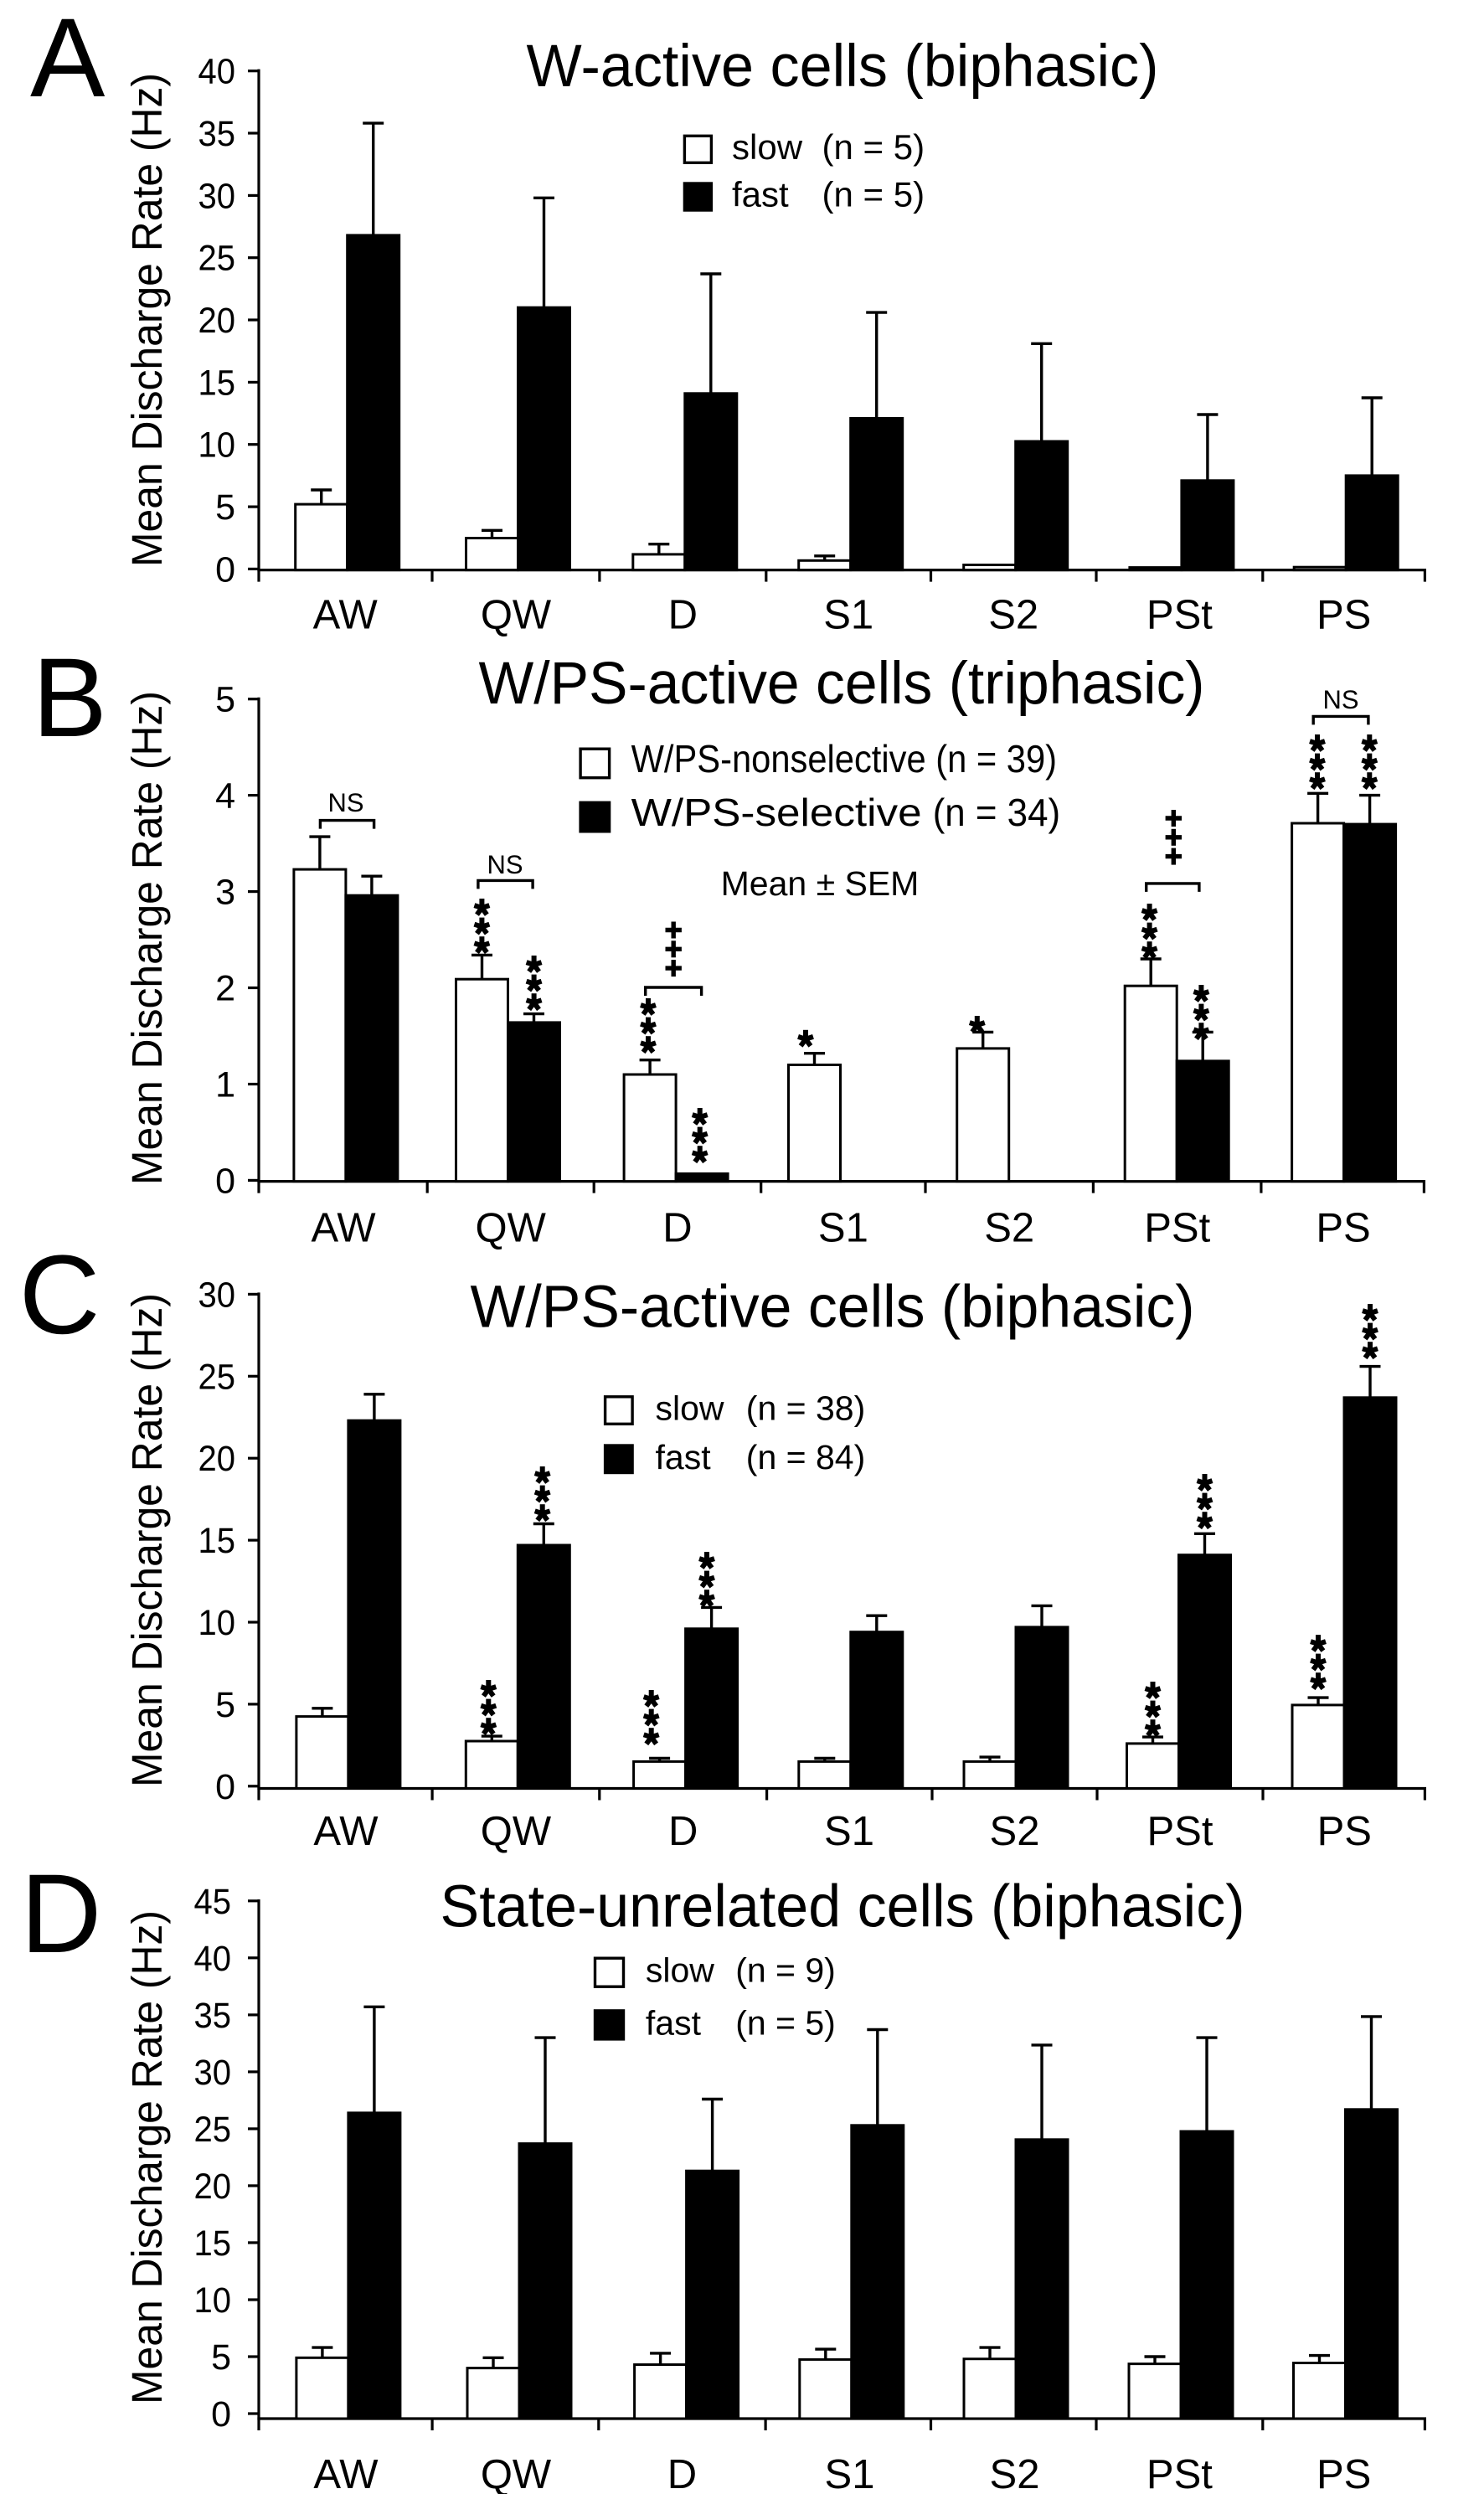 The width and height of the screenshot is (1484, 2494). What do you see at coordinates (843, 1906) in the screenshot?
I see `svg-text:State-unrelated cells (biphasi: State-unrelated cells (biphasic)` at bounding box center [843, 1906].